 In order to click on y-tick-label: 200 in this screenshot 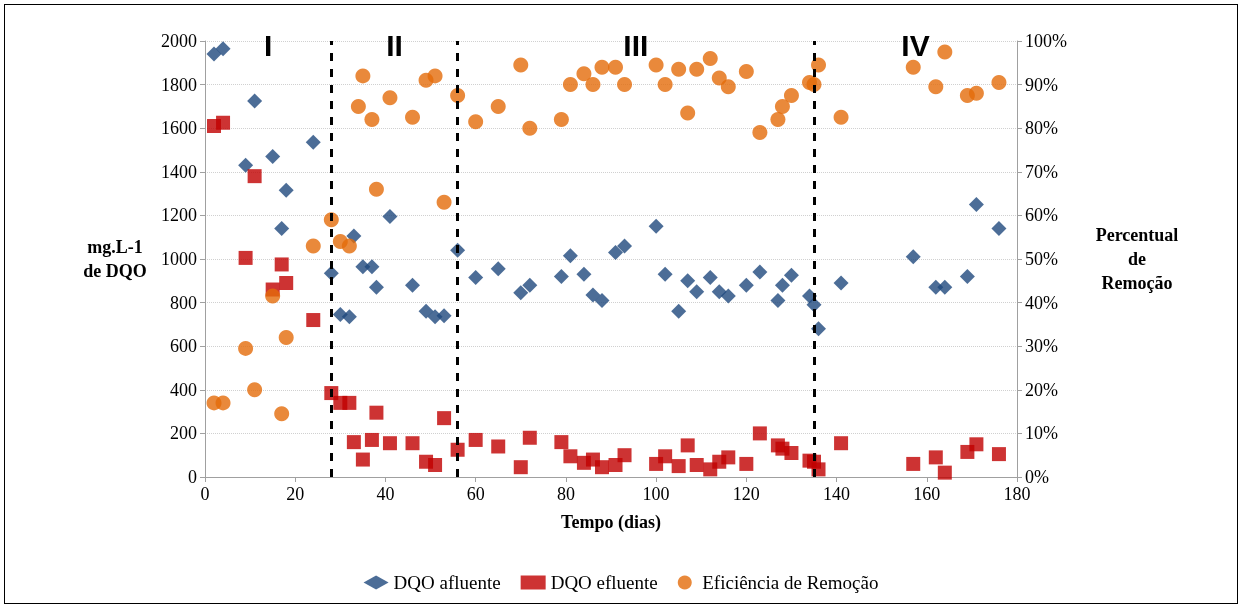, I will do `click(183, 433)`.